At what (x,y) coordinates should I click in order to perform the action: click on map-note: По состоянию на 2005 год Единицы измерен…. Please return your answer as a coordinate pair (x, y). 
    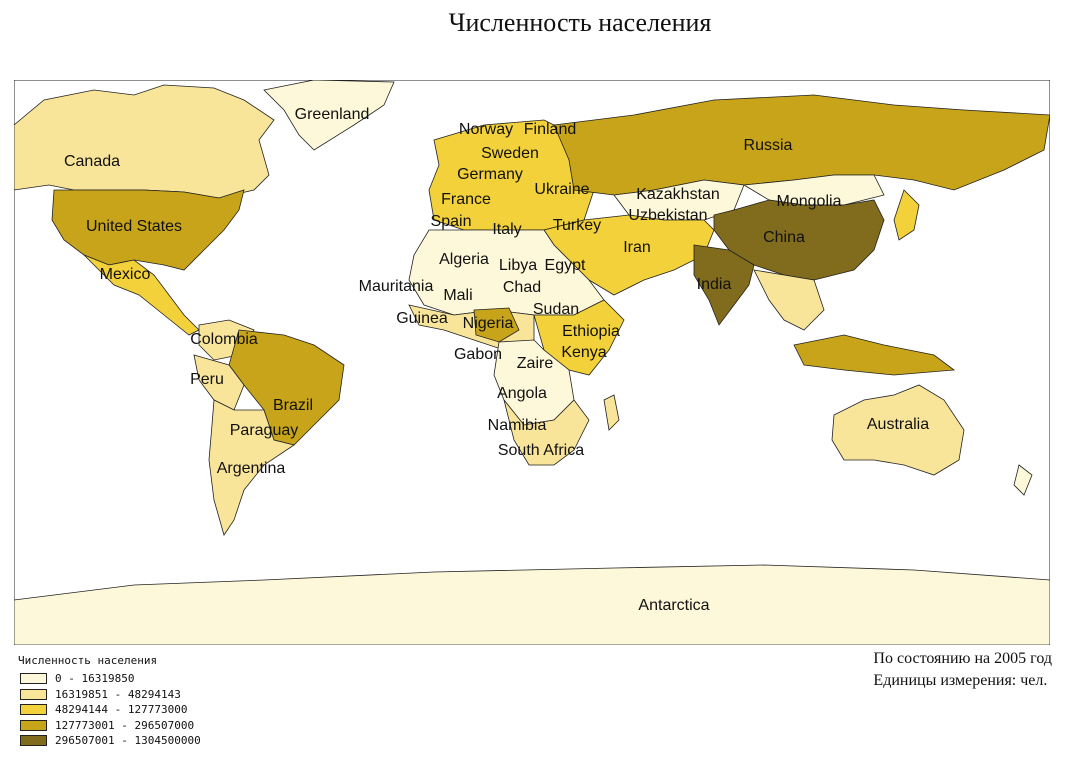
    Looking at the image, I should click on (962, 670).